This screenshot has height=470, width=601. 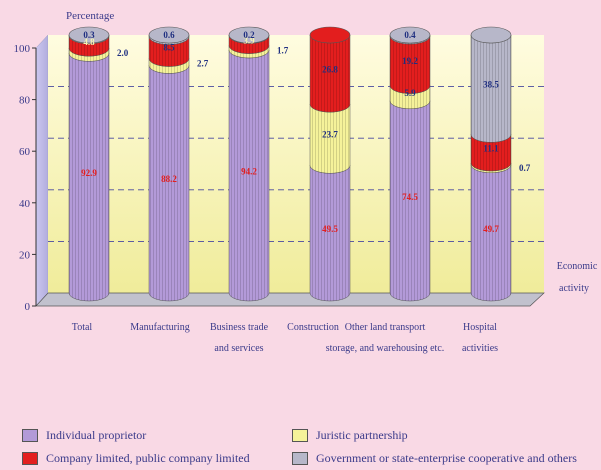 What do you see at coordinates (25, 204) in the screenshot?
I see `y-tick-label: 40` at bounding box center [25, 204].